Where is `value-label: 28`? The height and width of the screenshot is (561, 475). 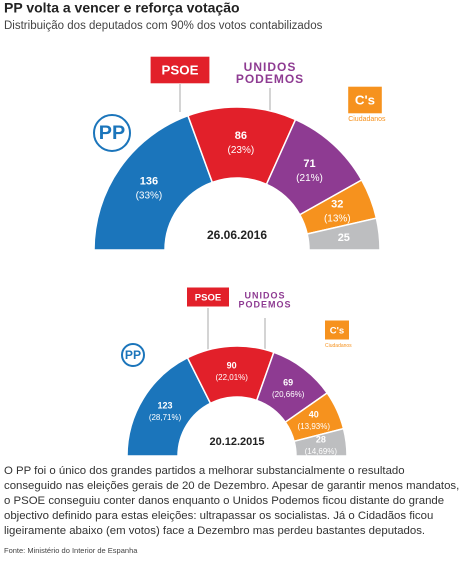 value-label: 28 is located at coordinates (321, 439).